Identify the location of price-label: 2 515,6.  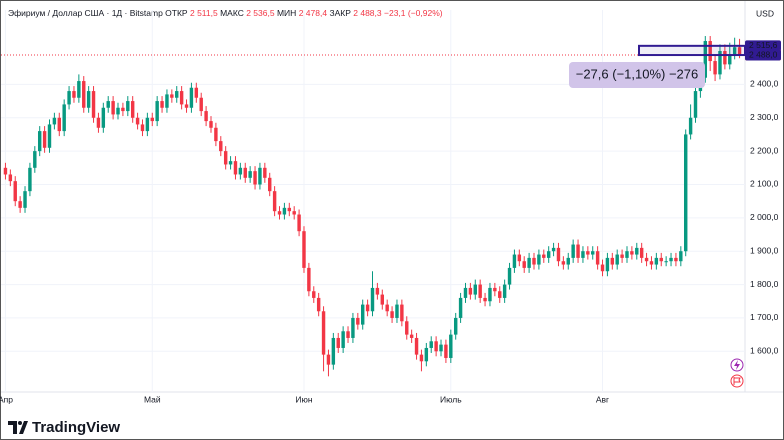
(763, 45).